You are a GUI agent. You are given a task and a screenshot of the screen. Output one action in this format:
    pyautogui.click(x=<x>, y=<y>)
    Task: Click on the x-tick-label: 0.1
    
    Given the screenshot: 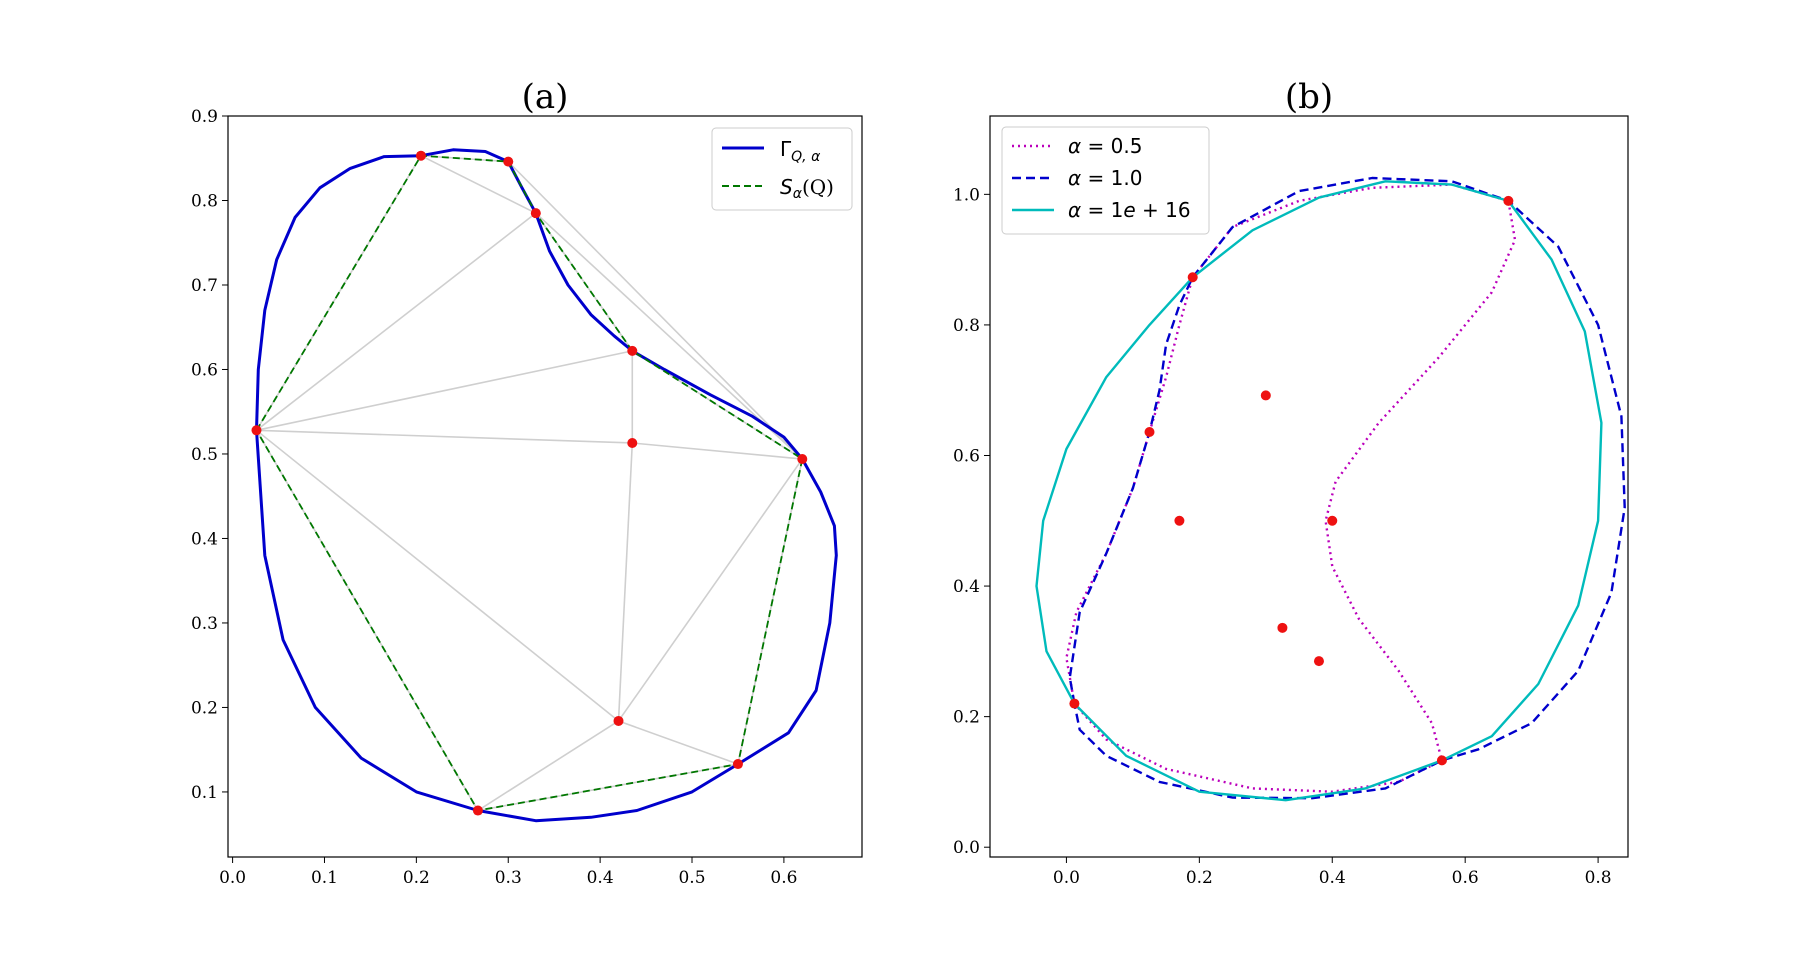 What is the action you would take?
    pyautogui.click(x=324, y=878)
    